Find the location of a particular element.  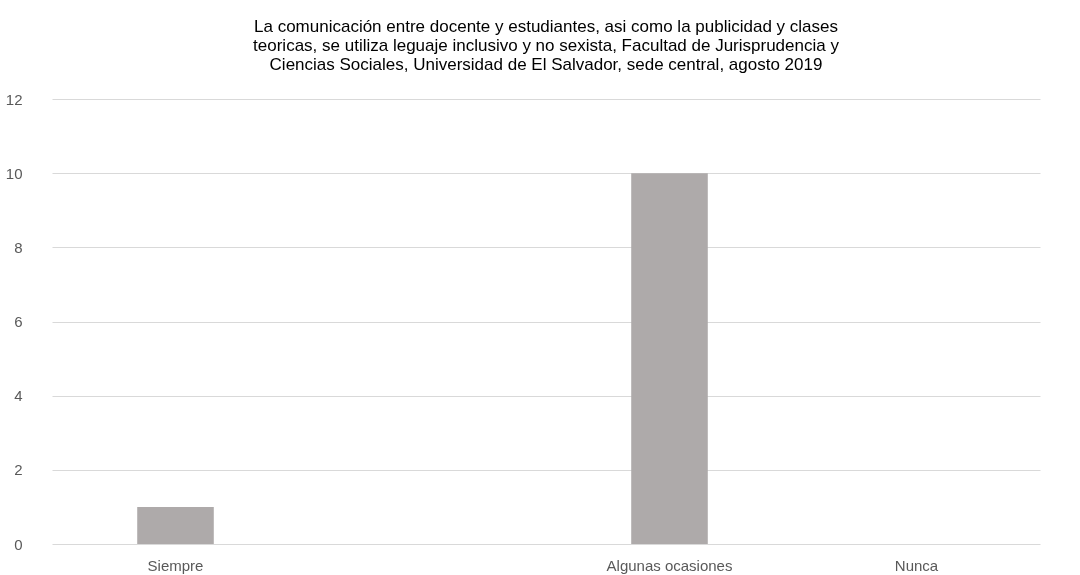

y-tick-label: 4 is located at coordinates (18, 396).